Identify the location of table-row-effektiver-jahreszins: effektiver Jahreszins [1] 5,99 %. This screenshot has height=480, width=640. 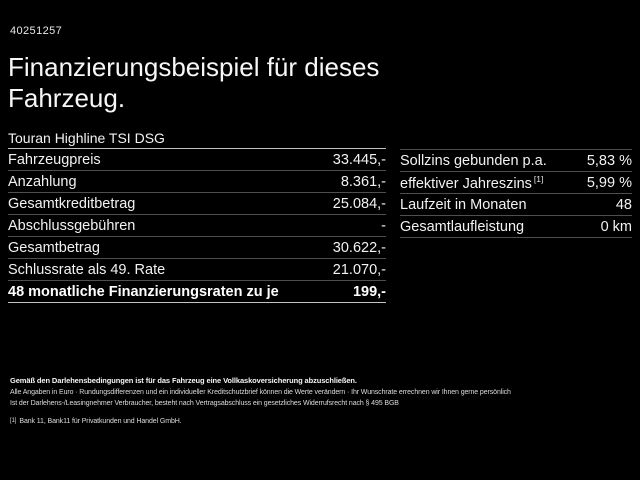
(516, 183).